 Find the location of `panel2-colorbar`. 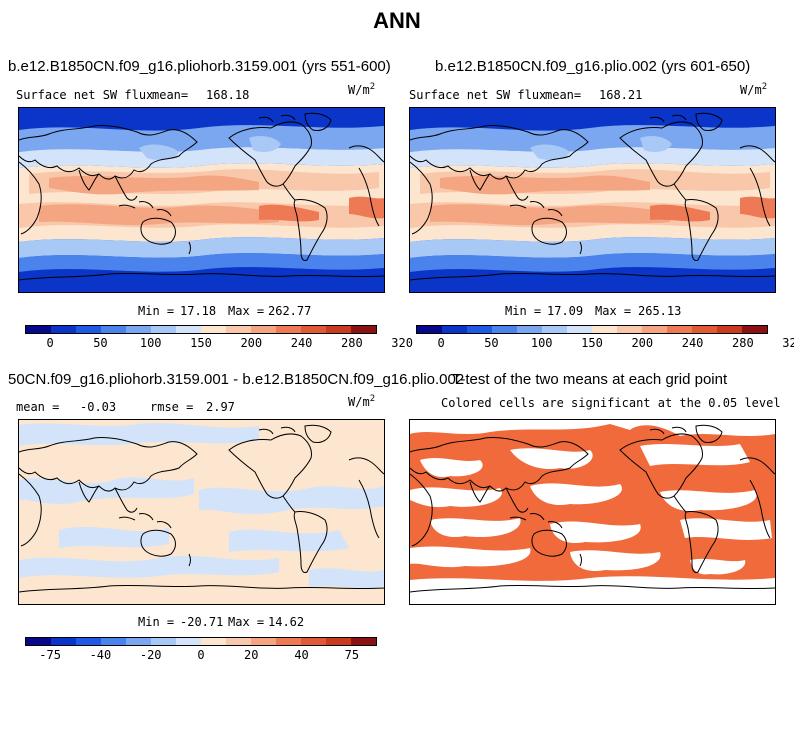

panel2-colorbar is located at coordinates (592, 329).